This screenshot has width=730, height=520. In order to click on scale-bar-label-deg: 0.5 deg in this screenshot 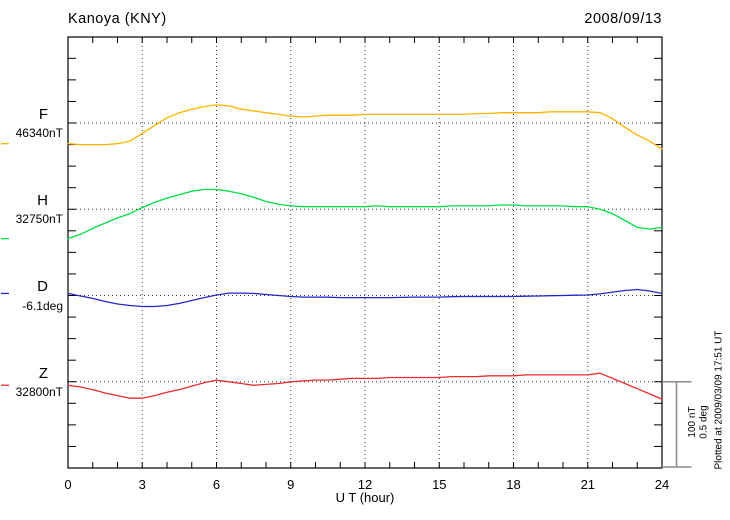, I will do `click(704, 421)`.